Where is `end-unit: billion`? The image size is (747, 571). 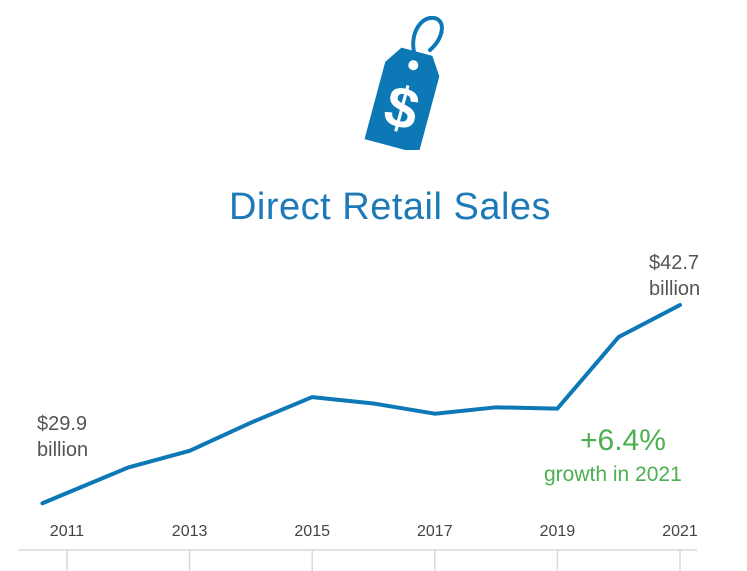 end-unit: billion is located at coordinates (675, 289).